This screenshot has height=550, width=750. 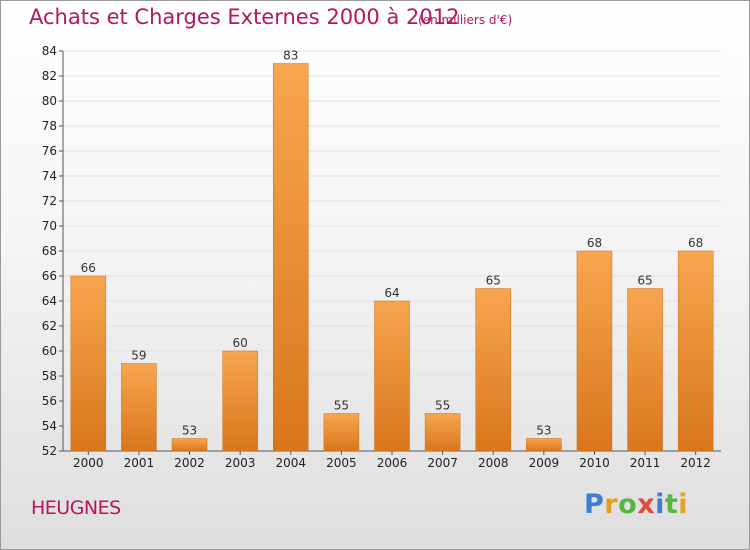 What do you see at coordinates (465, 20) in the screenshot?
I see `chart-subtitle: (en milliers d'€)` at bounding box center [465, 20].